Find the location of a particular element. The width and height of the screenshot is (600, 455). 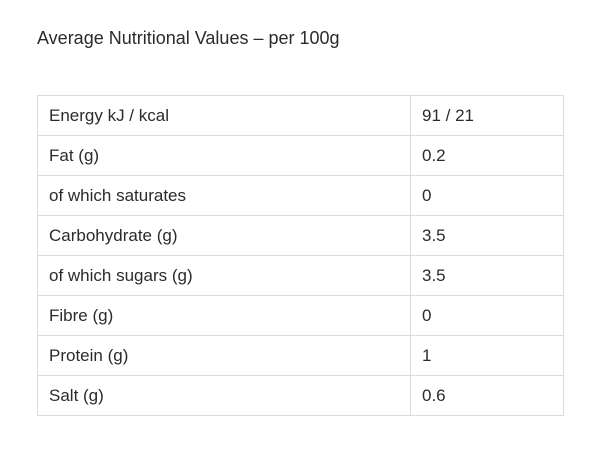

table-row: Energy kJ / kcal 91 / 21 is located at coordinates (300, 115).